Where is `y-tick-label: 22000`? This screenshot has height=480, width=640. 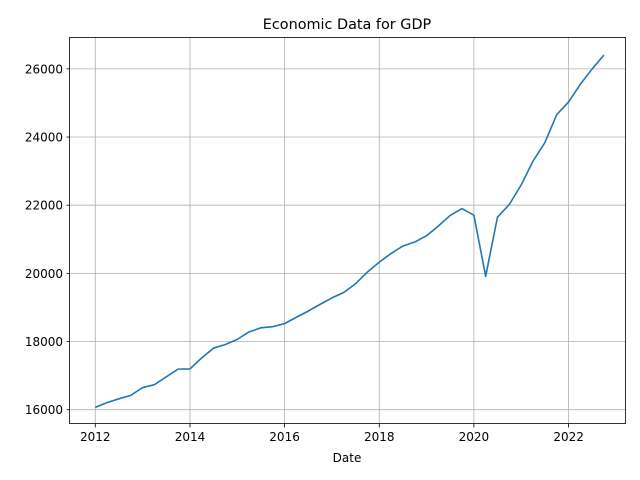 y-tick-label: 22000 is located at coordinates (44, 206).